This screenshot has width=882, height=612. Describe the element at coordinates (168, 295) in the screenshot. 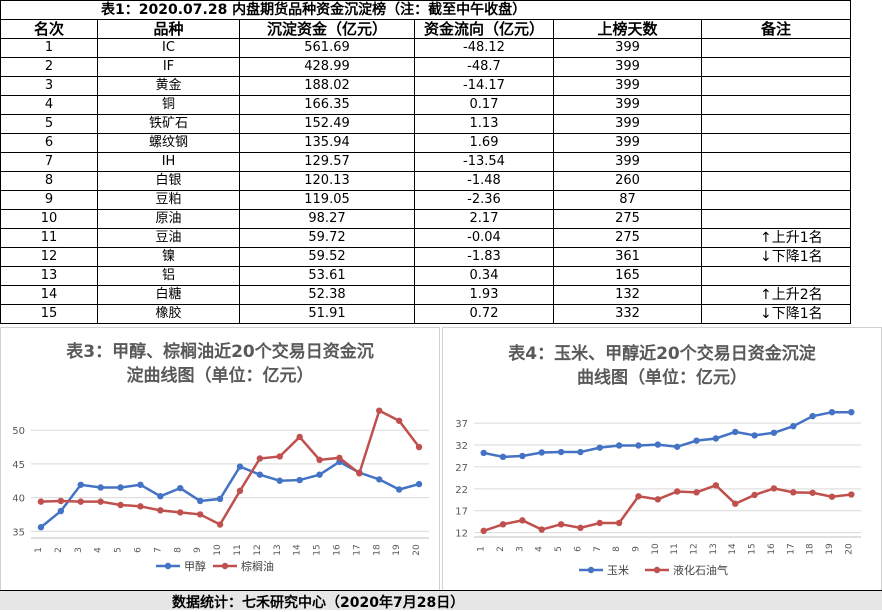

I see `cell-product: 白糖` at that location.